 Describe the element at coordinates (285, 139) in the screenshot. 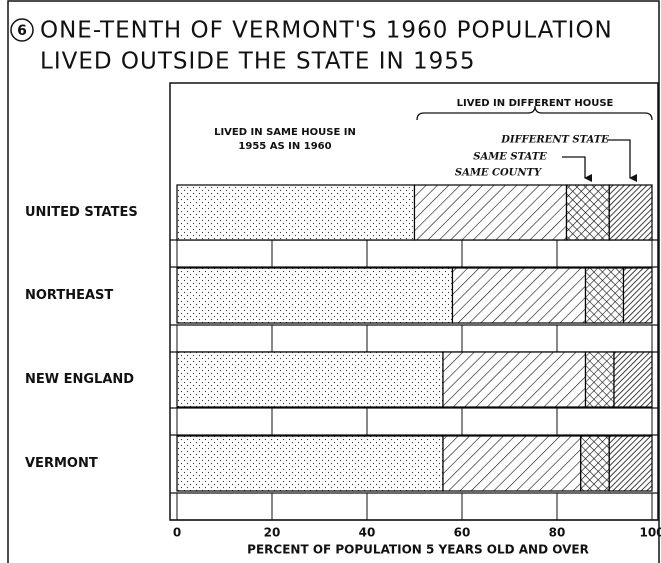

I see `series-label: LIVED IN SAME HOUSE IN 1955 AS IN 1960` at that location.